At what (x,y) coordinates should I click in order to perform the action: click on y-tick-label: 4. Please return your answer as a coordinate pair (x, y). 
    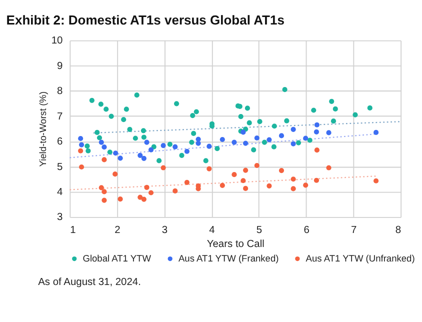
    Looking at the image, I should click on (60, 192).